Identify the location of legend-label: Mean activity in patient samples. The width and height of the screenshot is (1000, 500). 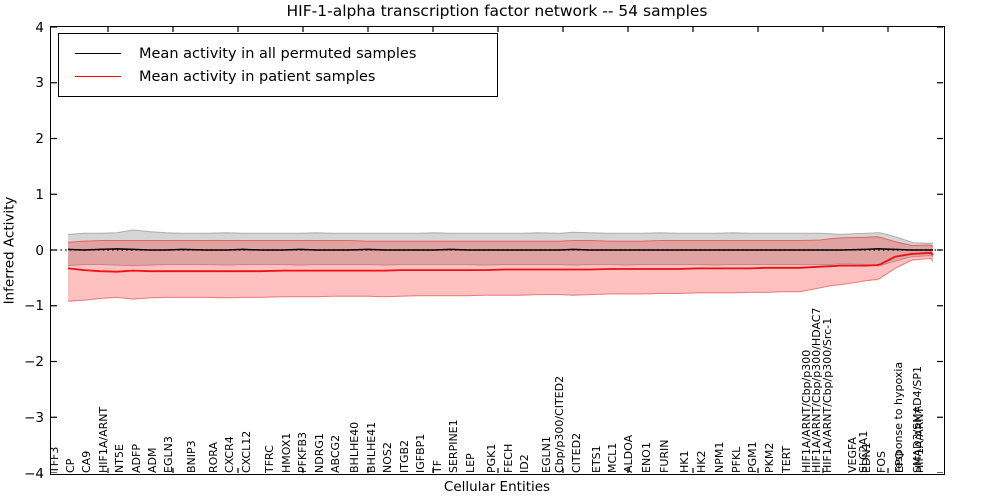
(257, 76).